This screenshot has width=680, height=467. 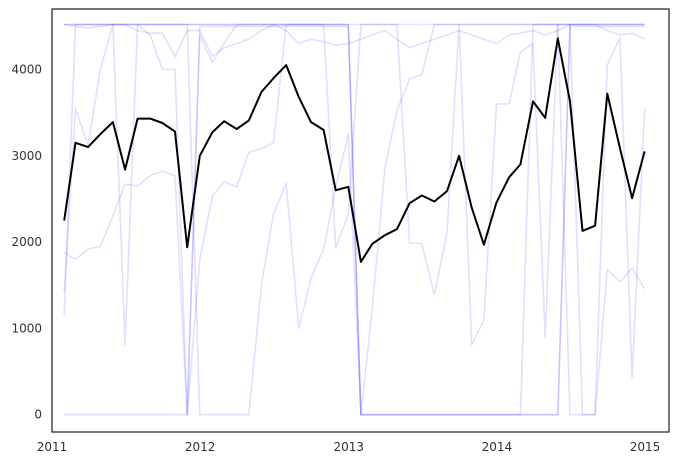 I want to click on y-axis: 0 1000 2000 3000 4000, so click(x=26, y=241).